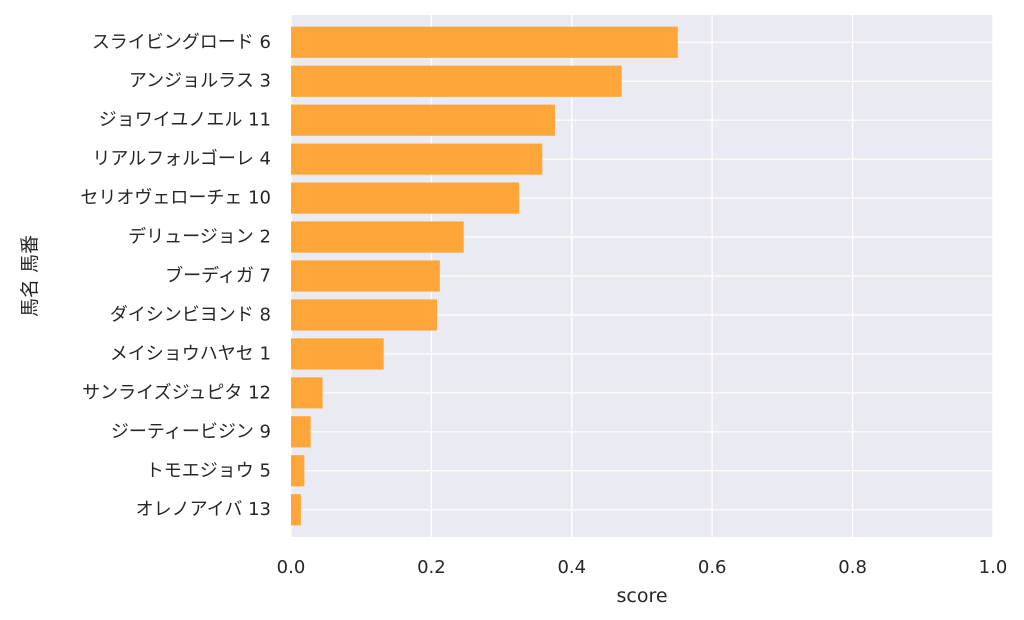  Describe the element at coordinates (431, 567) in the screenshot. I see `x-tick-label: 0.2` at that location.